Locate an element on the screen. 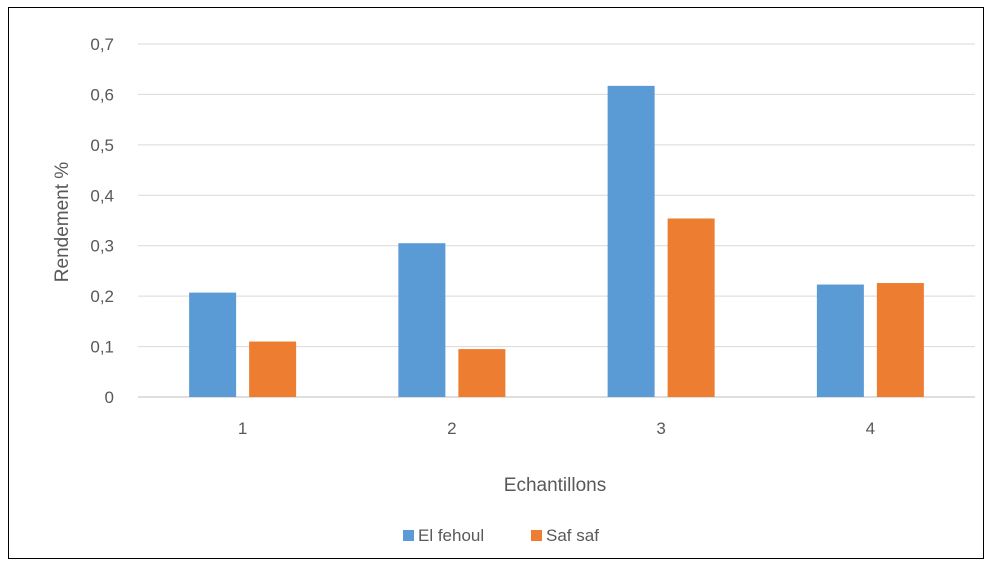 This screenshot has width=992, height=566. y-tick-label: 0,2 is located at coordinates (102, 296).